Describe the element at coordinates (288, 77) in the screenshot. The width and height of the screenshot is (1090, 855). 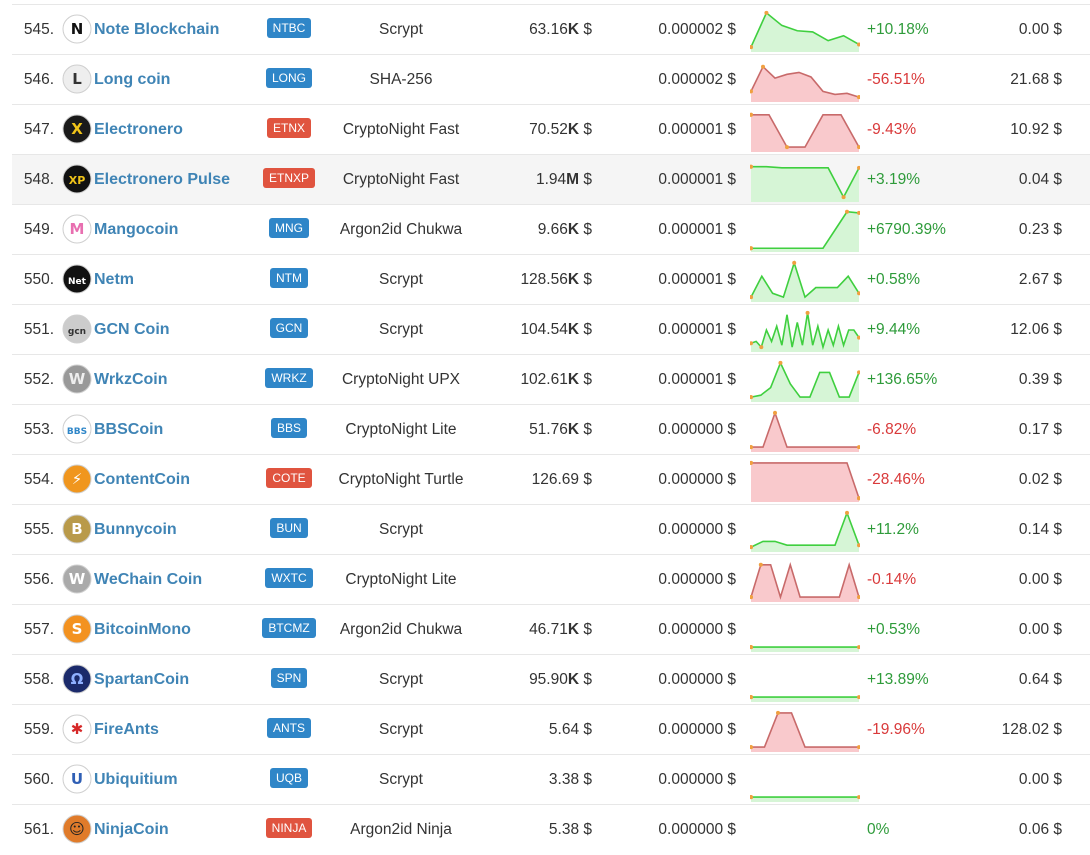
I see `symbol-badge: LONG` at that location.